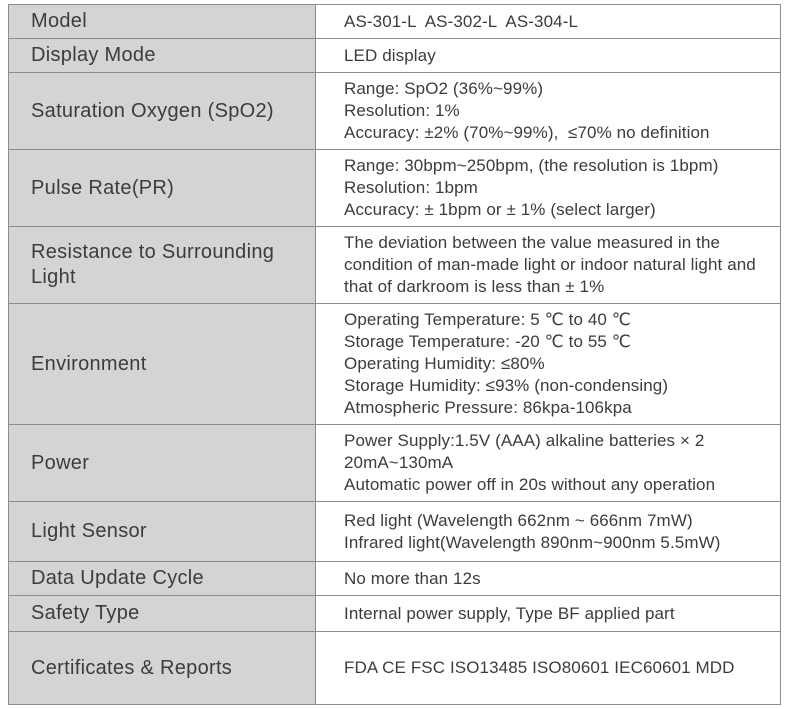 Image resolution: width=788 pixels, height=709 pixels. Describe the element at coordinates (487, 319) in the screenshot. I see `value-line: Operating Temperature: 5 ℃ to 40 ℃` at that location.